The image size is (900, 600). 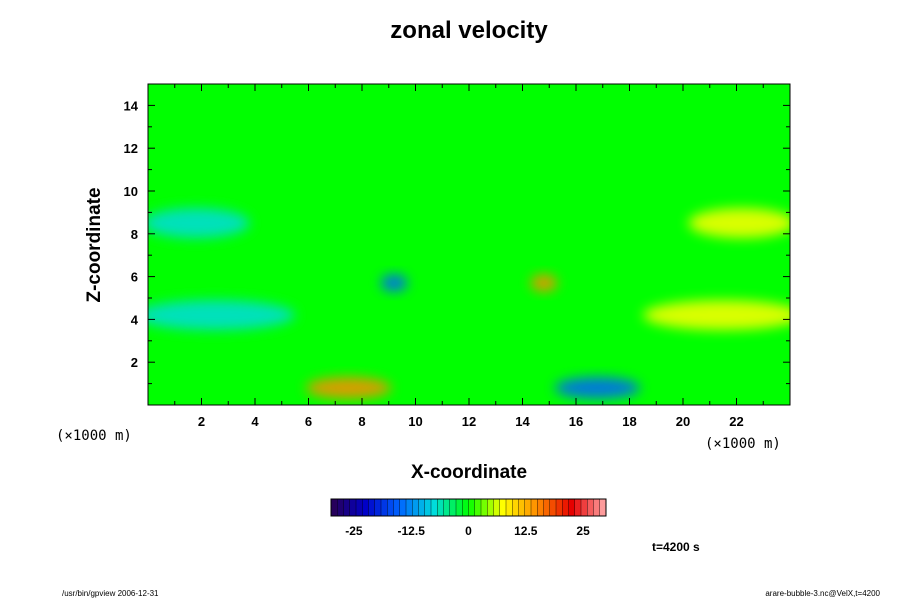 What do you see at coordinates (822, 593) in the screenshot?
I see `footer-right: arare-bubble-3.nc@VelX,t=4200` at bounding box center [822, 593].